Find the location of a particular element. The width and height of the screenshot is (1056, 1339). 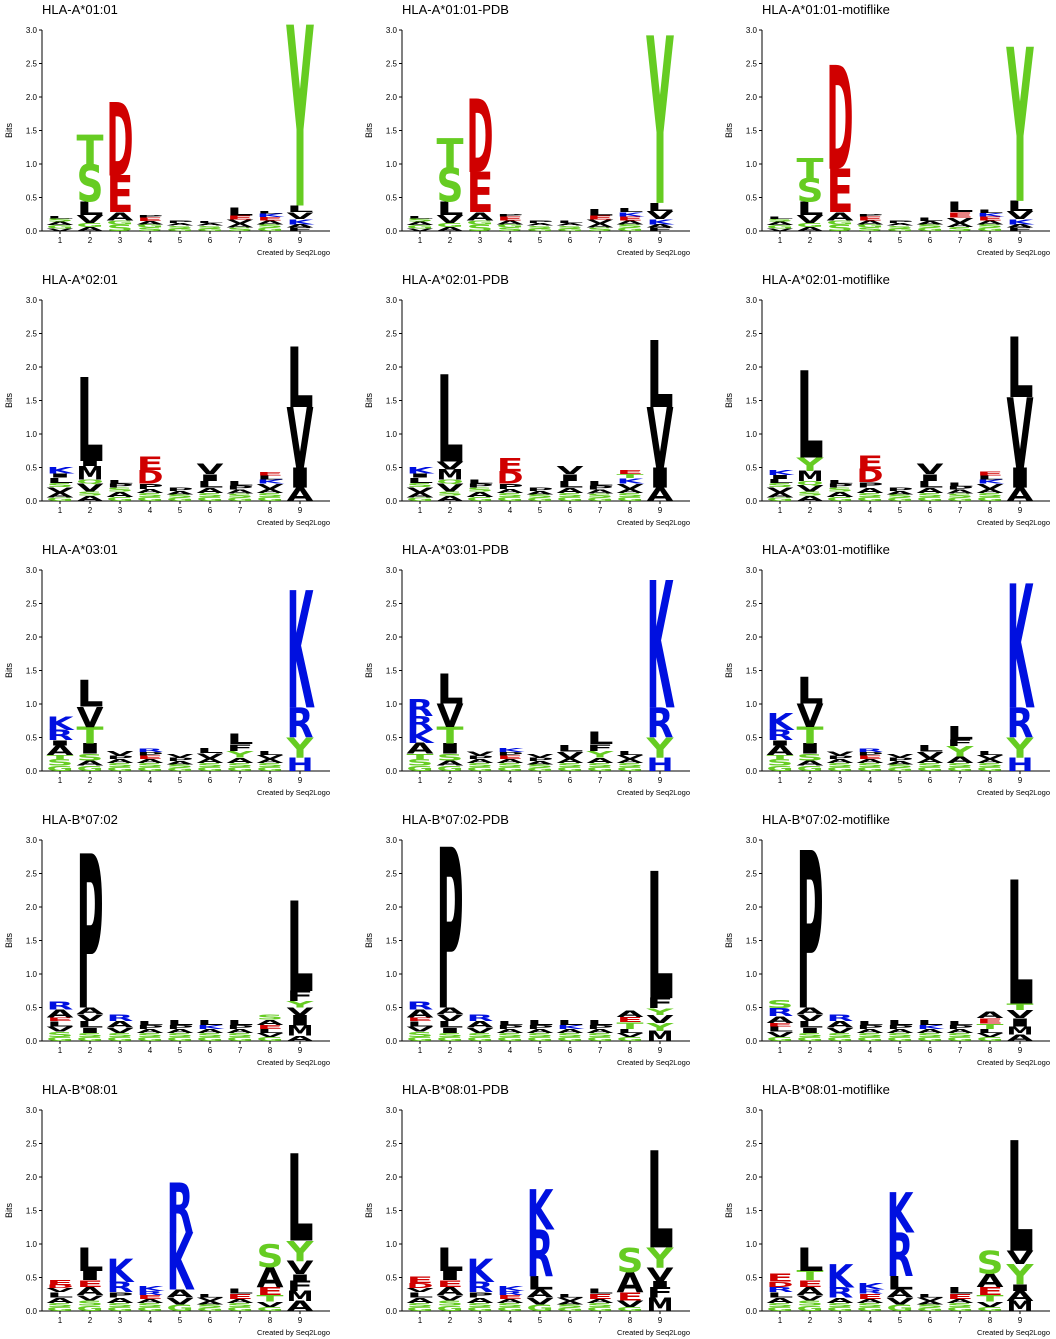

x-tick-label: 3 is located at coordinates (480, 510).